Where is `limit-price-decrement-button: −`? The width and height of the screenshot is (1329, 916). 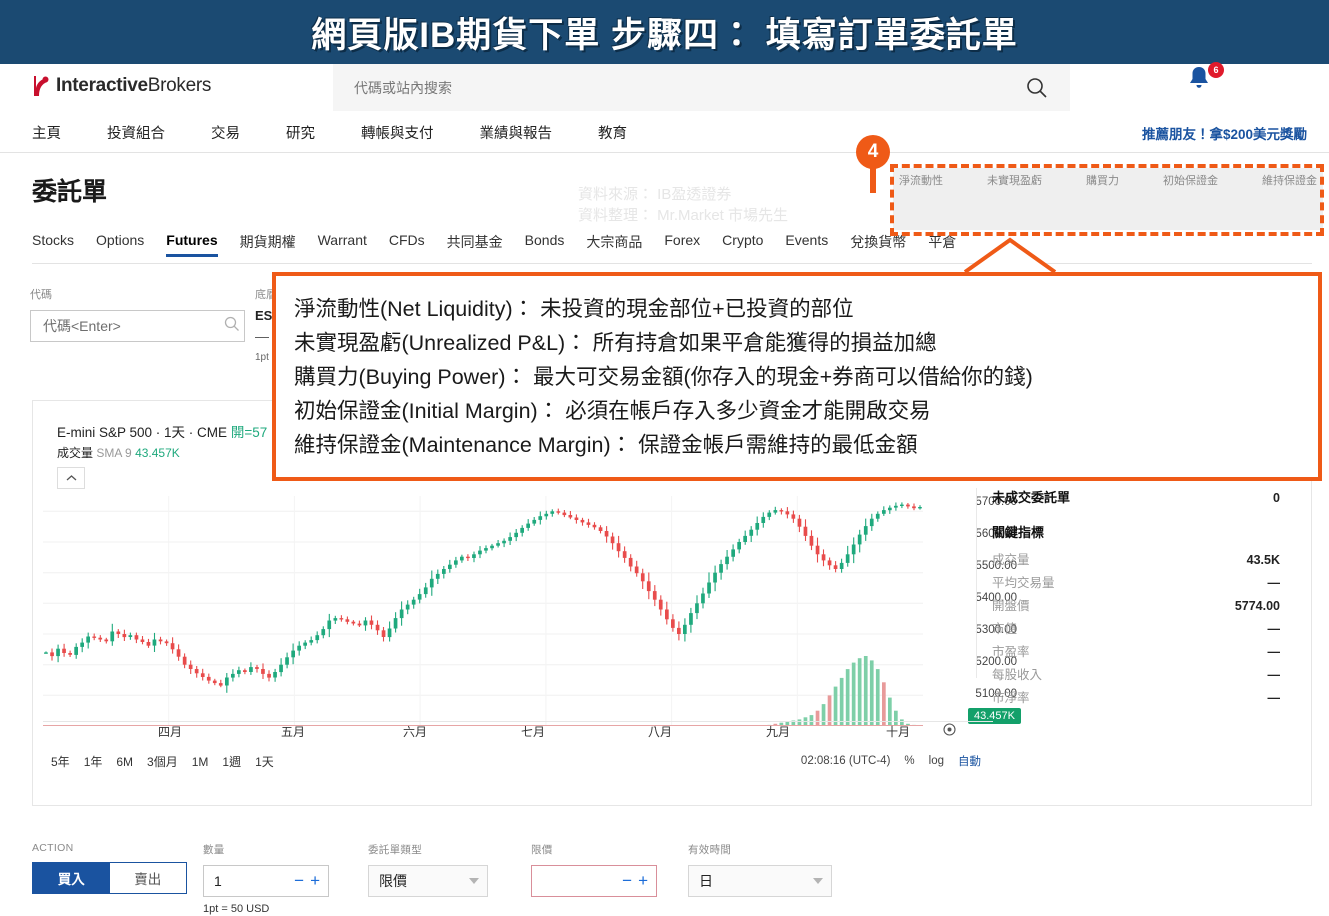
limit-price-decrement-button: − is located at coordinates (627, 880).